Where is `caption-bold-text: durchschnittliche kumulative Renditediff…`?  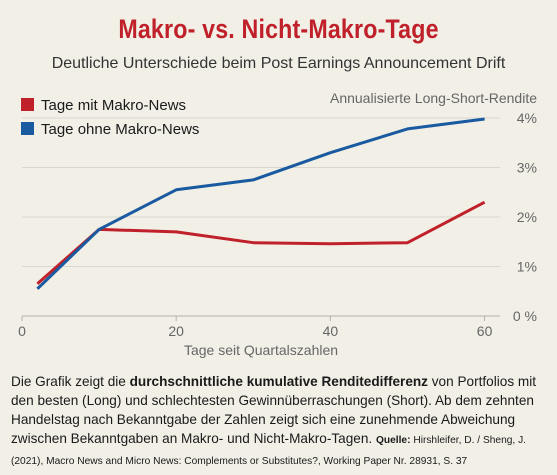 caption-bold-text: durchschnittliche kumulative Renditediff… is located at coordinates (278, 381).